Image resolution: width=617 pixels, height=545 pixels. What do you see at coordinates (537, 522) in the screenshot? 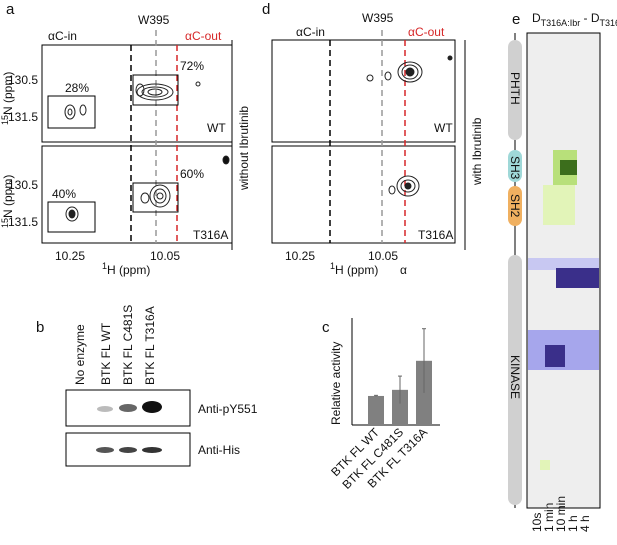
I see `time-label: 10s` at bounding box center [537, 522].